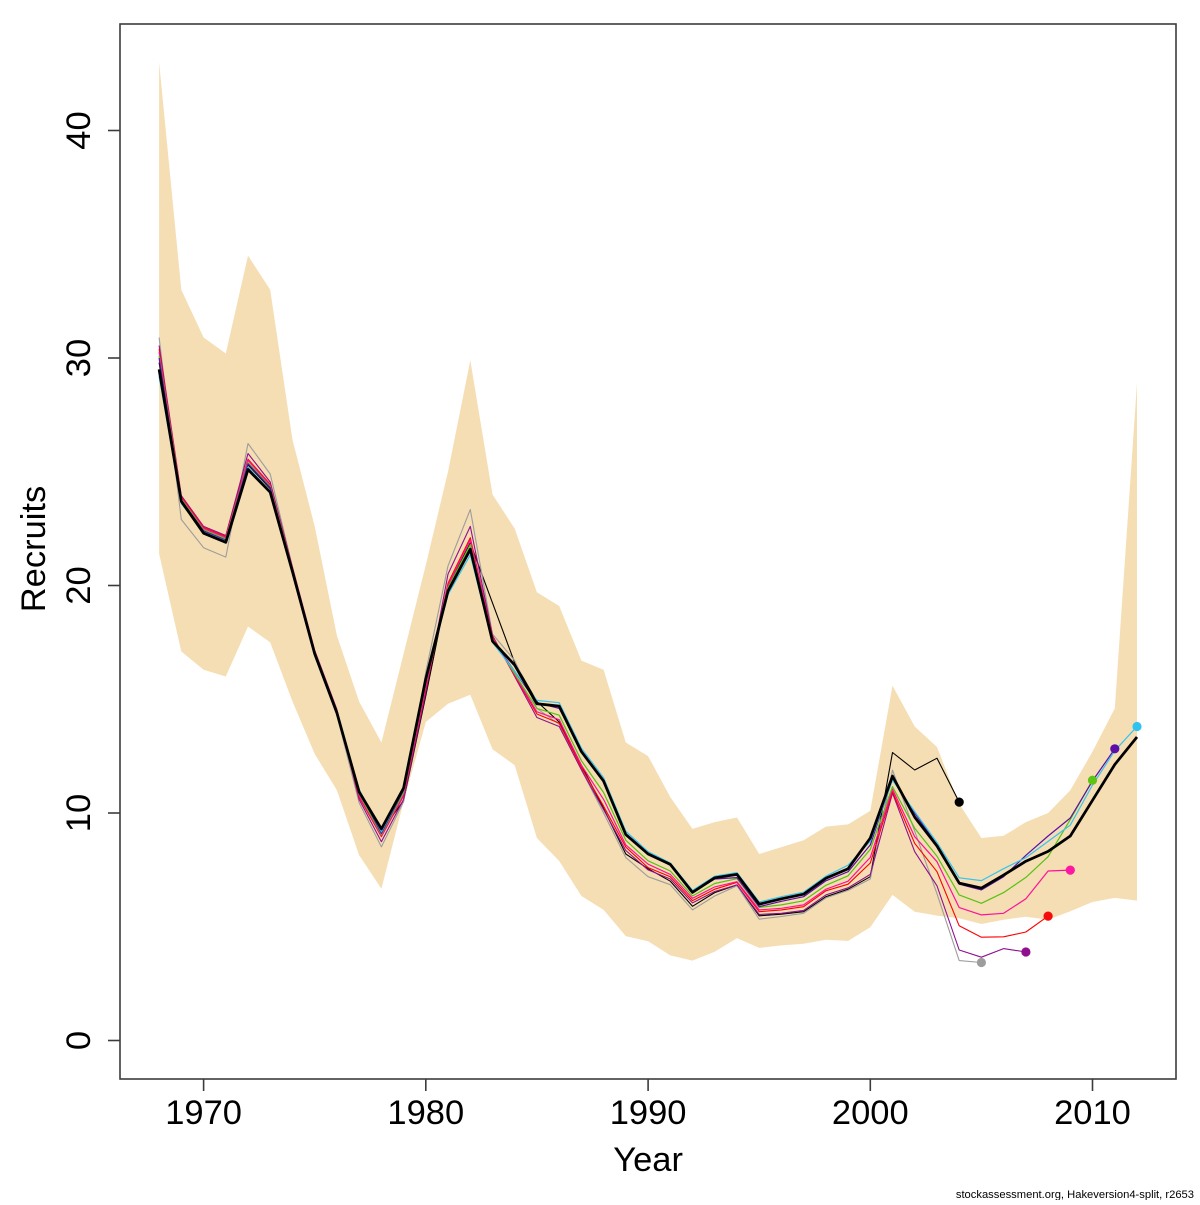 This screenshot has width=1200, height=1205. I want to click on svg-text: 2010, so click(1092, 1113).